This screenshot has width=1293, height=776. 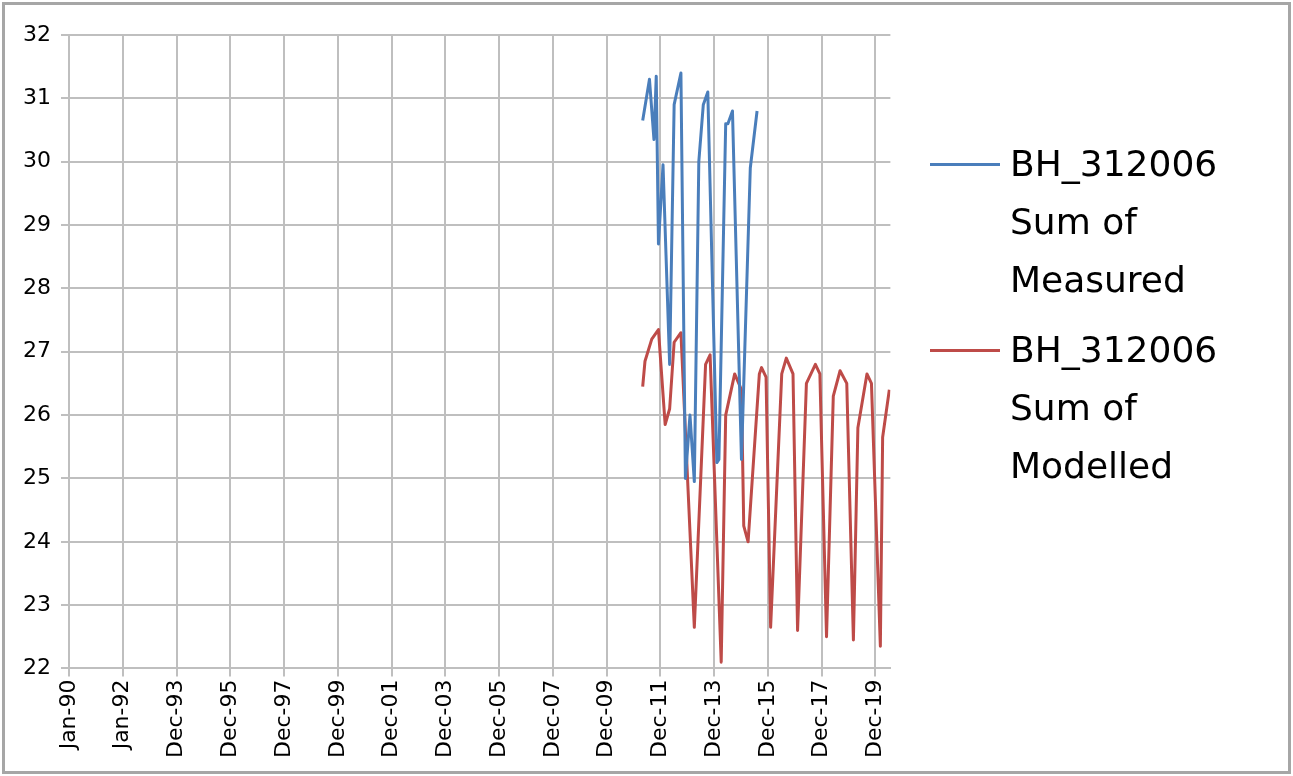 What do you see at coordinates (67, 715) in the screenshot?
I see `x-tick-label: Jan-90` at bounding box center [67, 715].